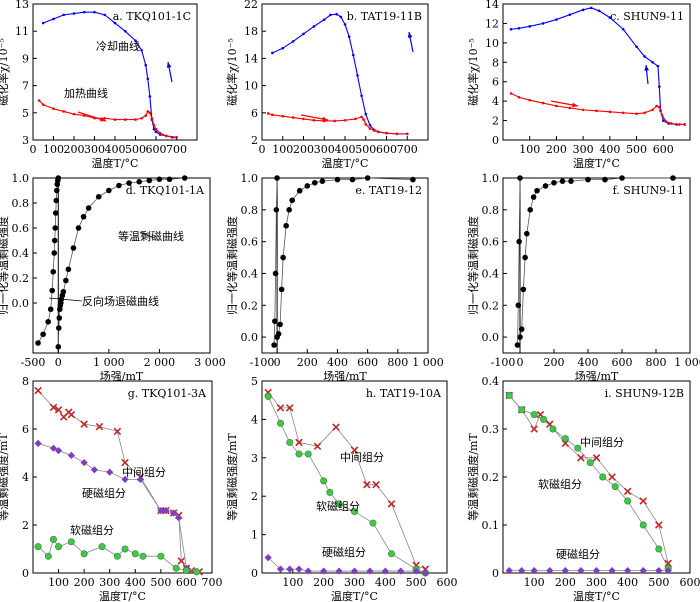  I want to click on panel-label: g. TKQ101-3A, so click(167, 393).